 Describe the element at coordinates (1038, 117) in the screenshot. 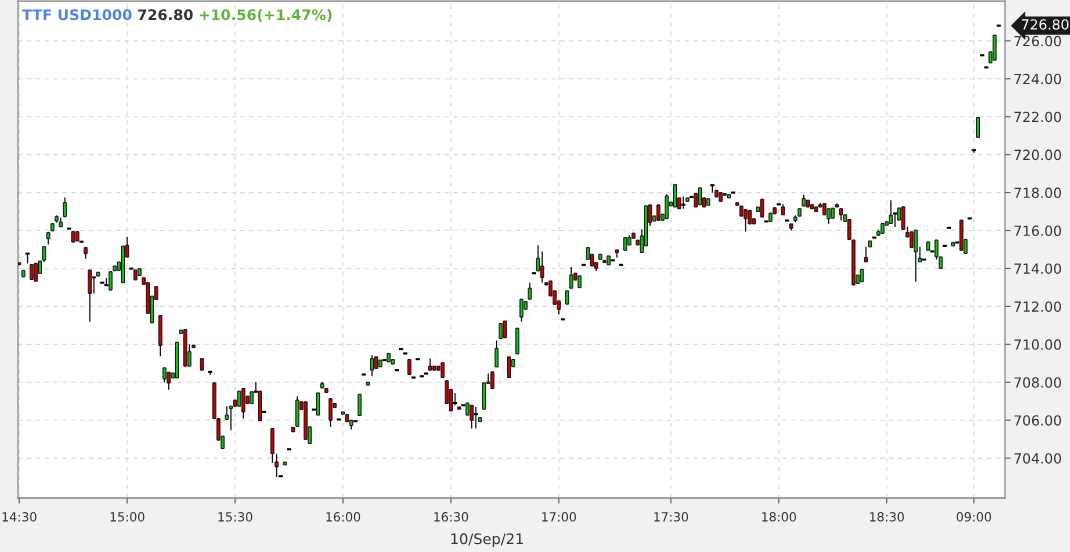

I see `y-tick-label: 722.00` at that location.